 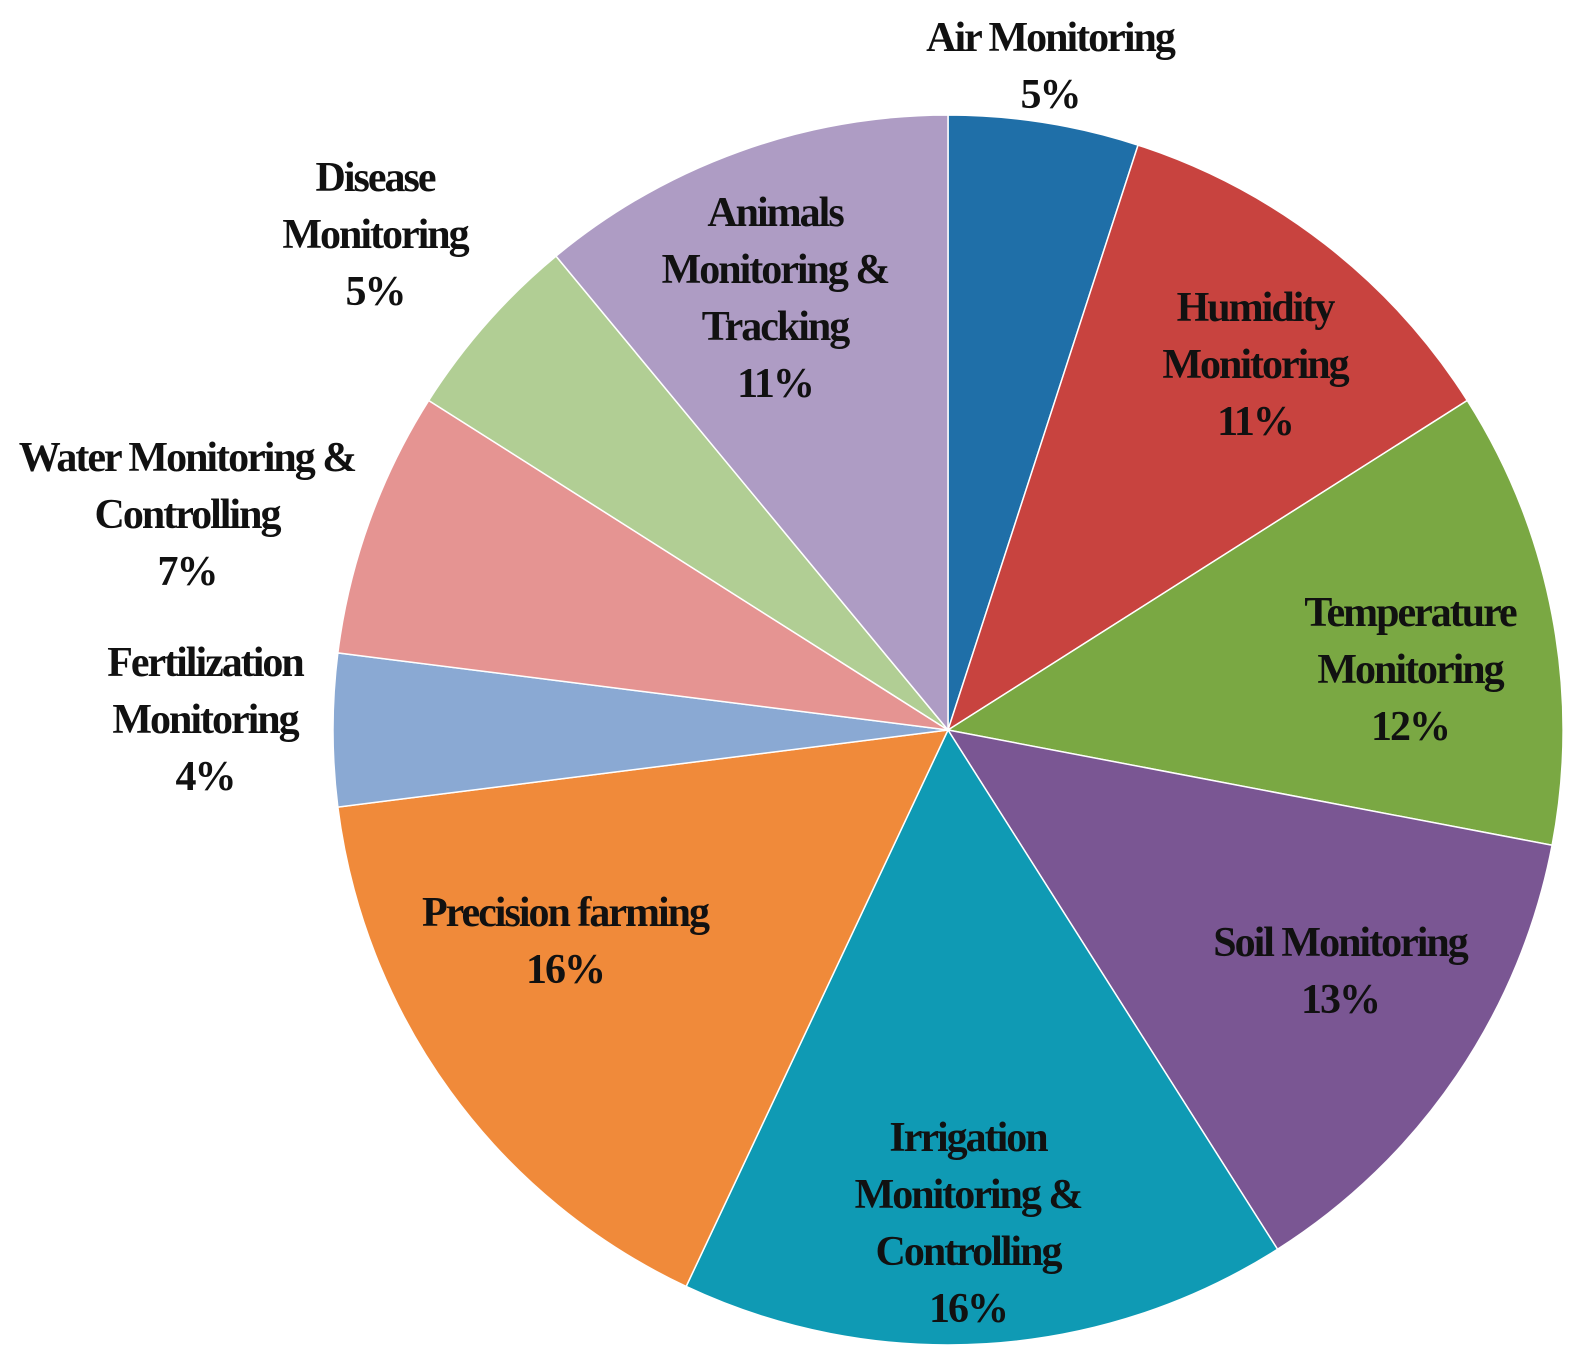 I want to click on slice-label-text: Fertilization Monitoring 4%, so click(x=205, y=720).